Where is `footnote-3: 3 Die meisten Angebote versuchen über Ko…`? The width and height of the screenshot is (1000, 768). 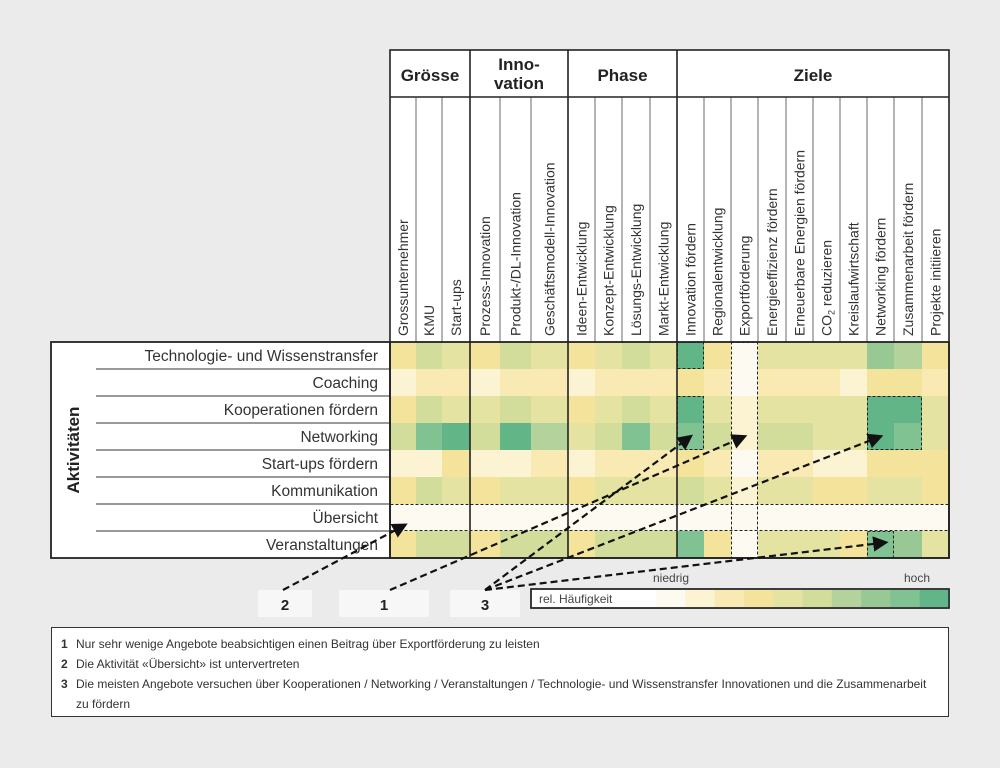
footnote-3: 3 Die meisten Angebote versuchen über Ko… is located at coordinates (498, 694).